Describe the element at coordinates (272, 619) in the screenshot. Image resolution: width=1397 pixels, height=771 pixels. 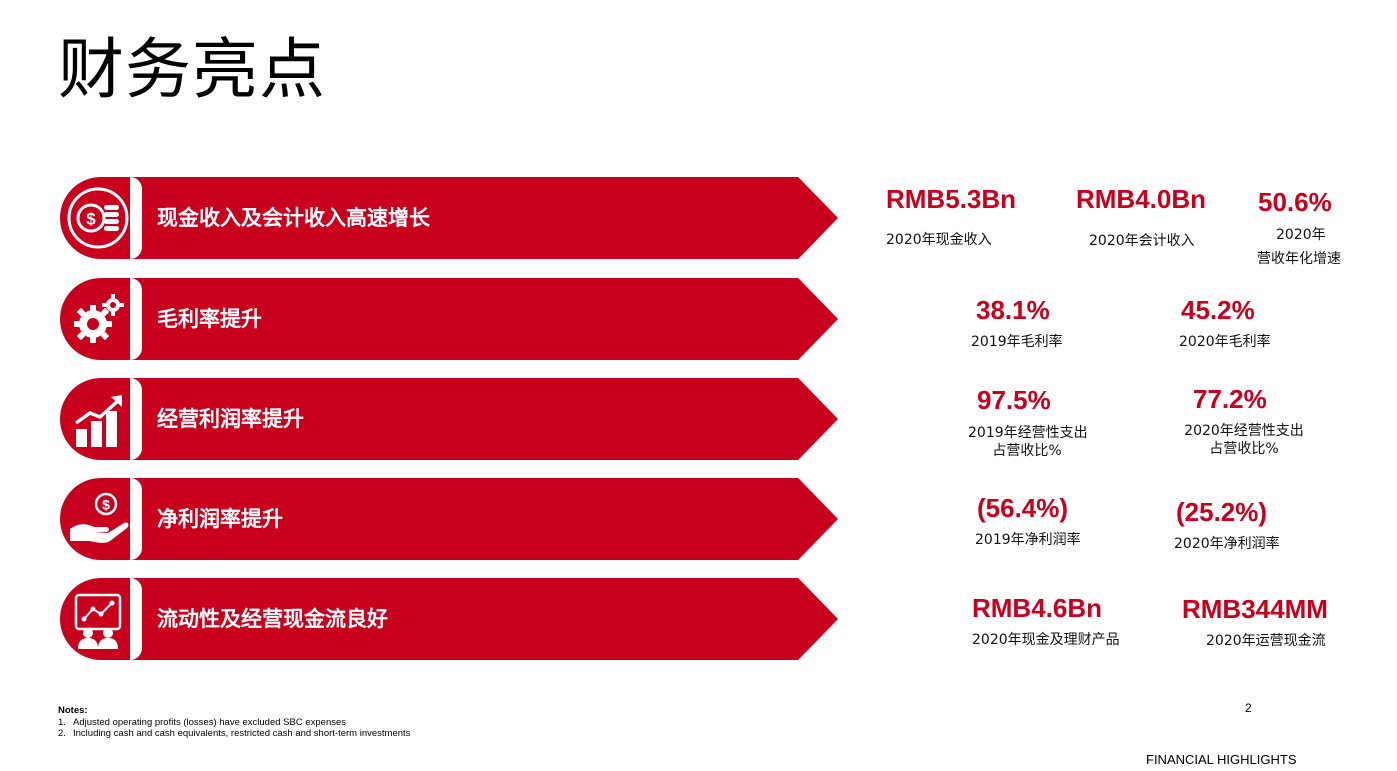
I see `highlight-label: 流动性及经营现金流良好` at that location.